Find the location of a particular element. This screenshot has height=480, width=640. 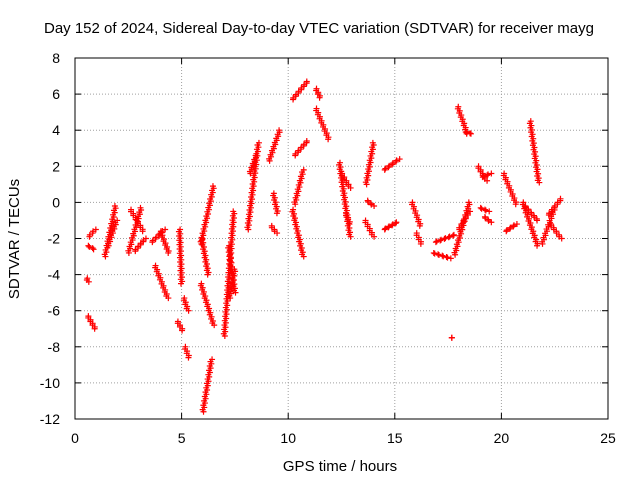

data-segment-s39 is located at coordinates (371, 203).